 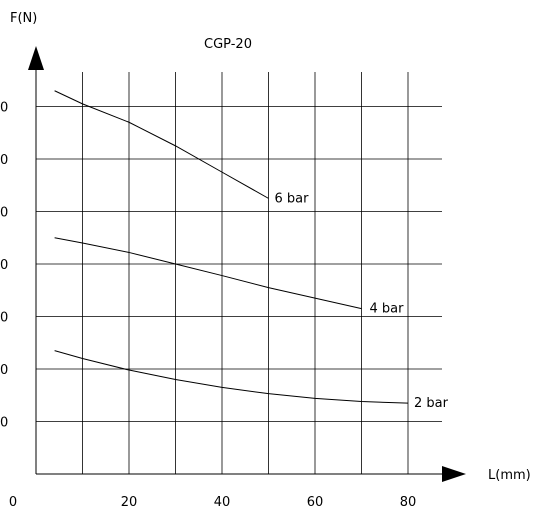 I want to click on x-tick-label: 40, so click(x=222, y=502).